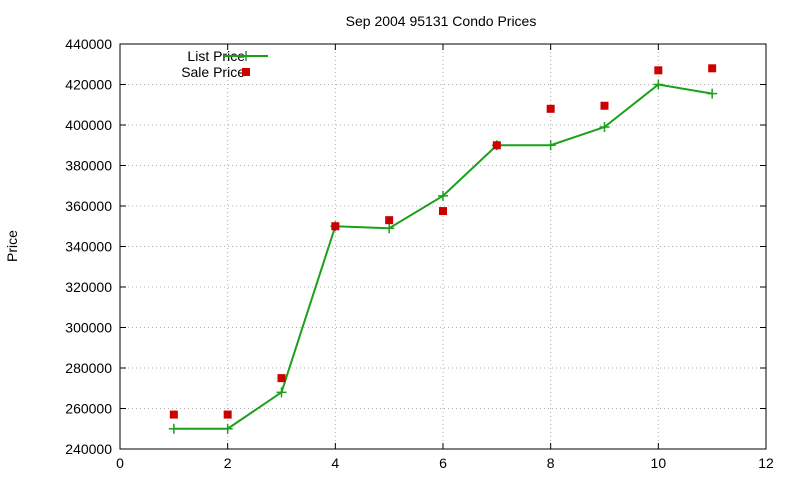  Describe the element at coordinates (216, 56) in the screenshot. I see `legend-label: List Price` at that location.